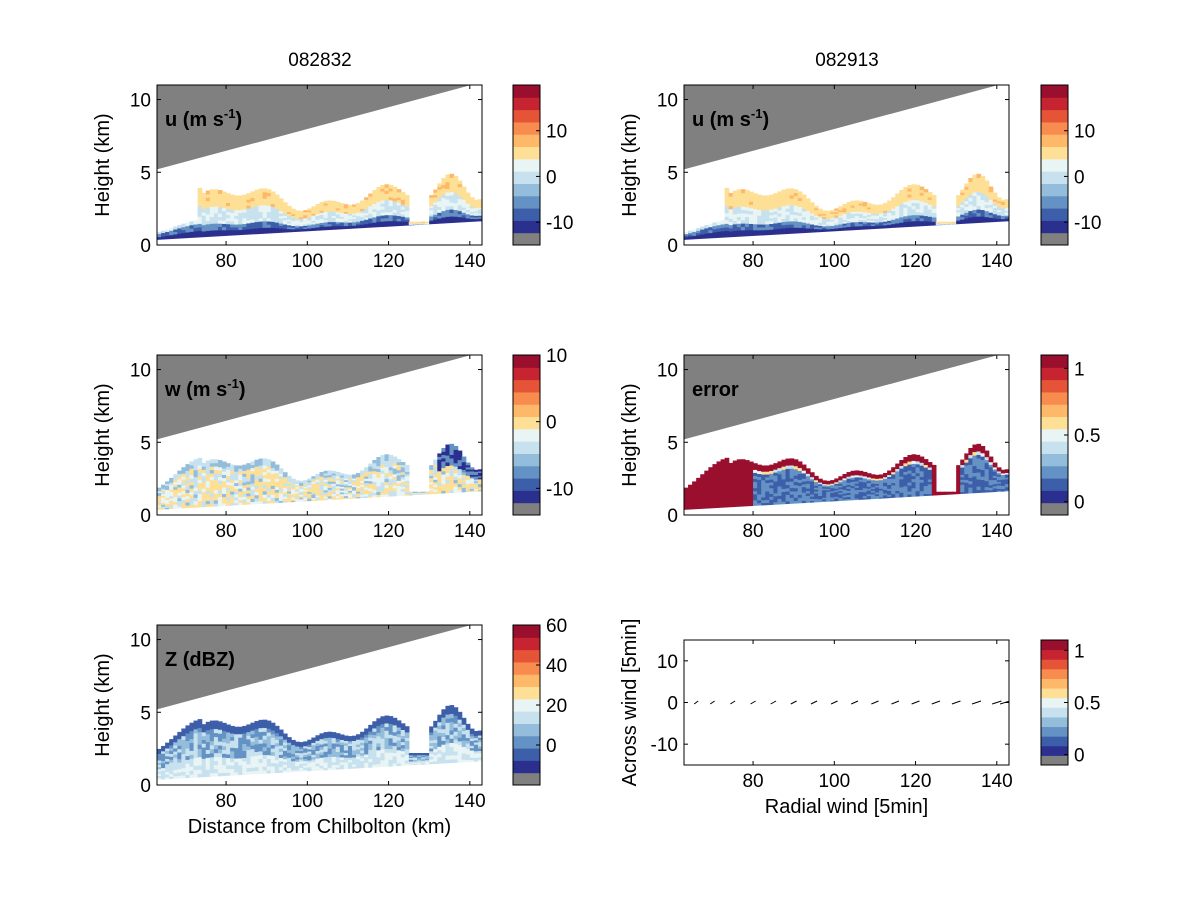 The width and height of the screenshot is (1200, 900). Describe the element at coordinates (145, 443) in the screenshot. I see `y-tick-label: 5` at that location.